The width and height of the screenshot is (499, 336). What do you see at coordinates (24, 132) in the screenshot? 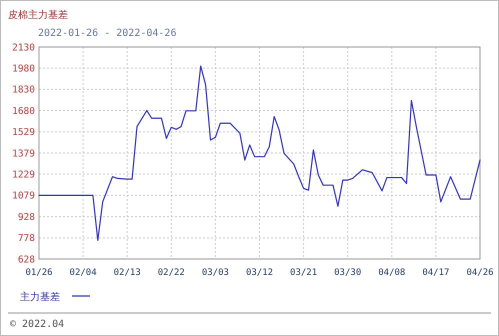
I see `y-tick-label: 1529` at bounding box center [24, 132].